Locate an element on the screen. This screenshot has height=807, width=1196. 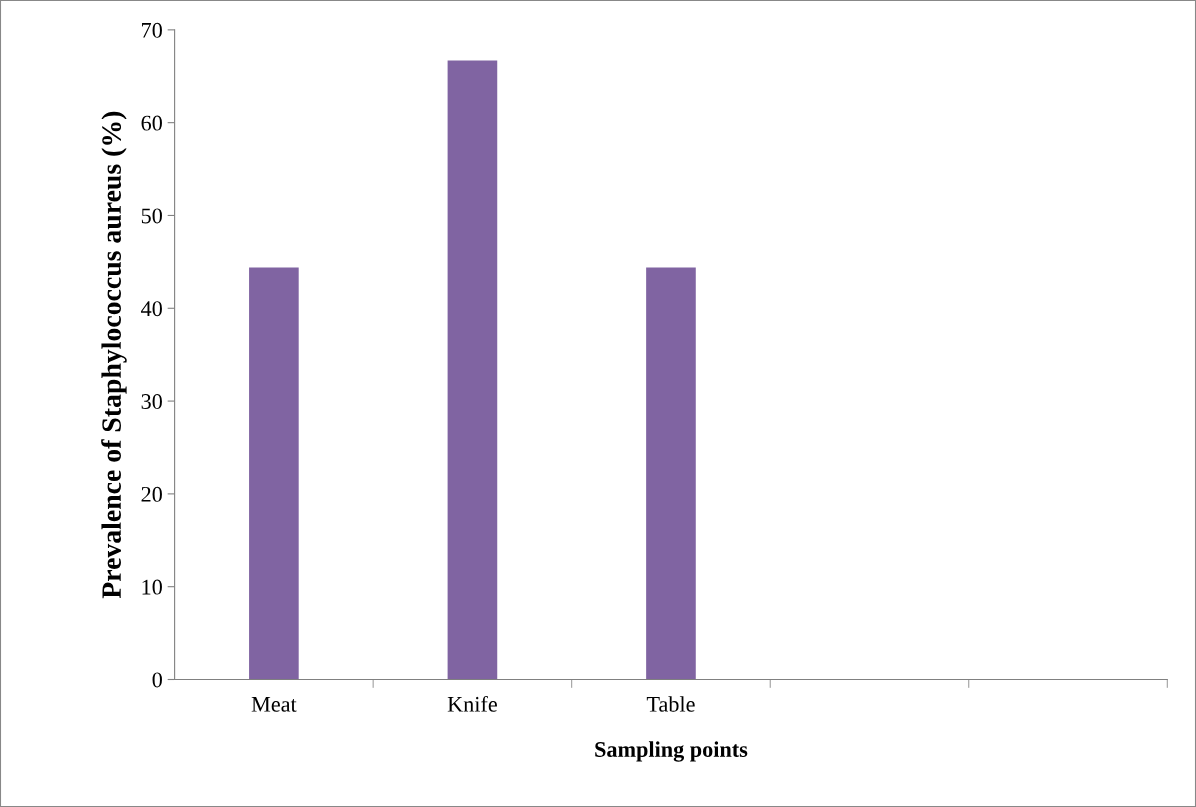
y-tick-label: 60 is located at coordinates (151, 123).